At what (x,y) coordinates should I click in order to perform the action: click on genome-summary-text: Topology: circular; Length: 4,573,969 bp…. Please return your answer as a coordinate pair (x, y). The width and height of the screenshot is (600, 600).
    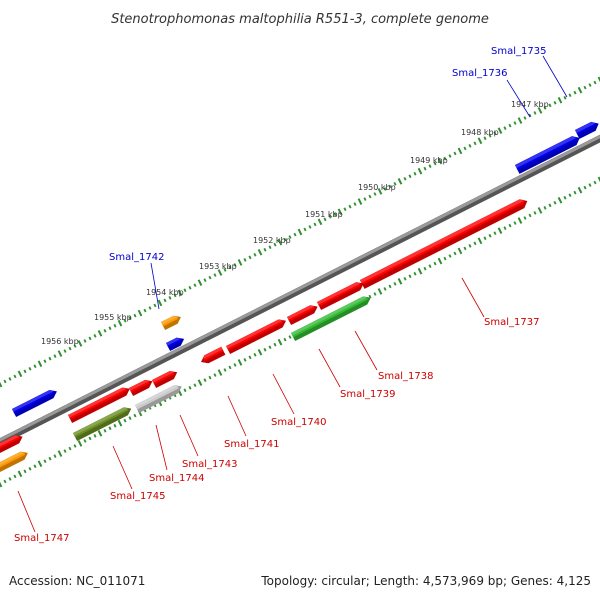
    Looking at the image, I should click on (426, 581).